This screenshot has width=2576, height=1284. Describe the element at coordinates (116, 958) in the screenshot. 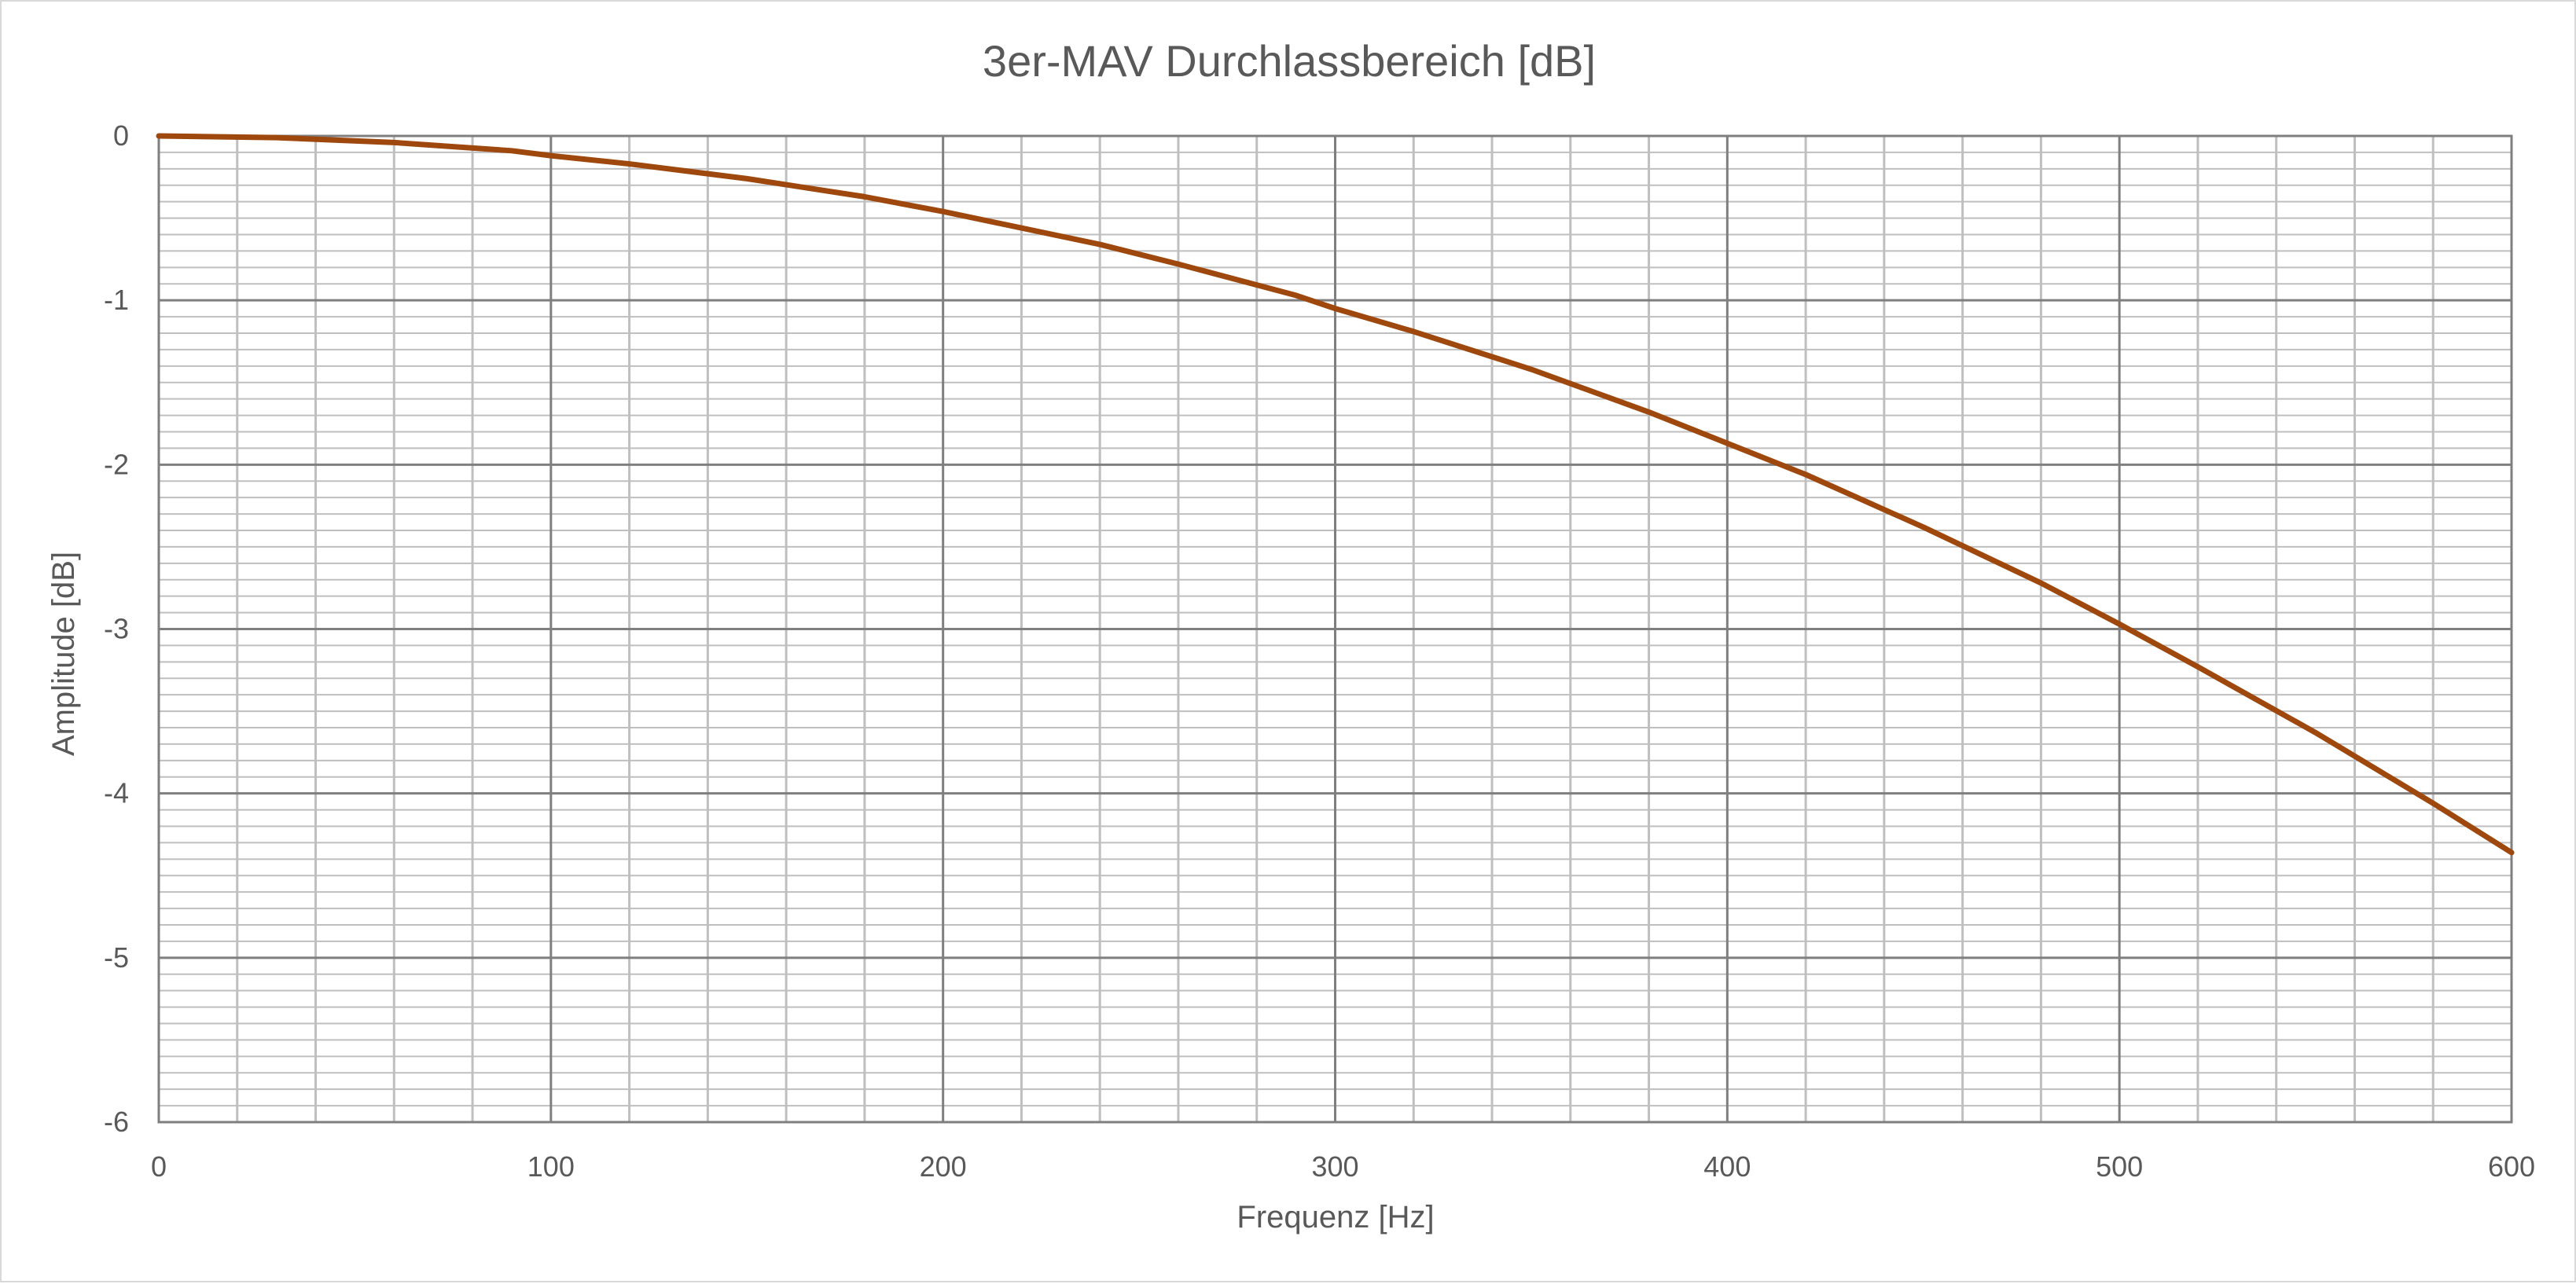

I see `y-tick-label: -5` at that location.